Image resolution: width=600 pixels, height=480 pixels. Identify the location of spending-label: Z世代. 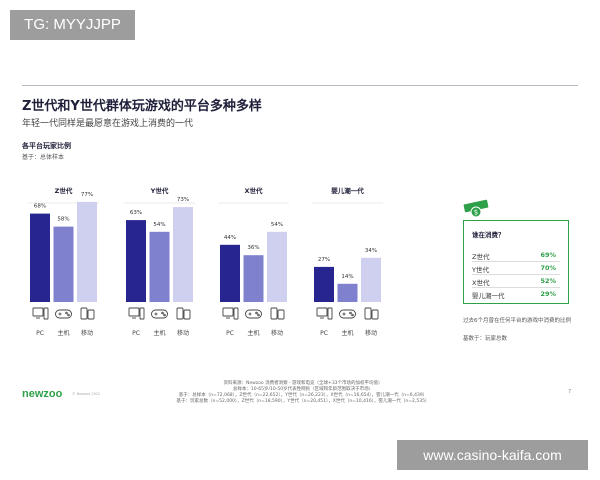
(481, 257).